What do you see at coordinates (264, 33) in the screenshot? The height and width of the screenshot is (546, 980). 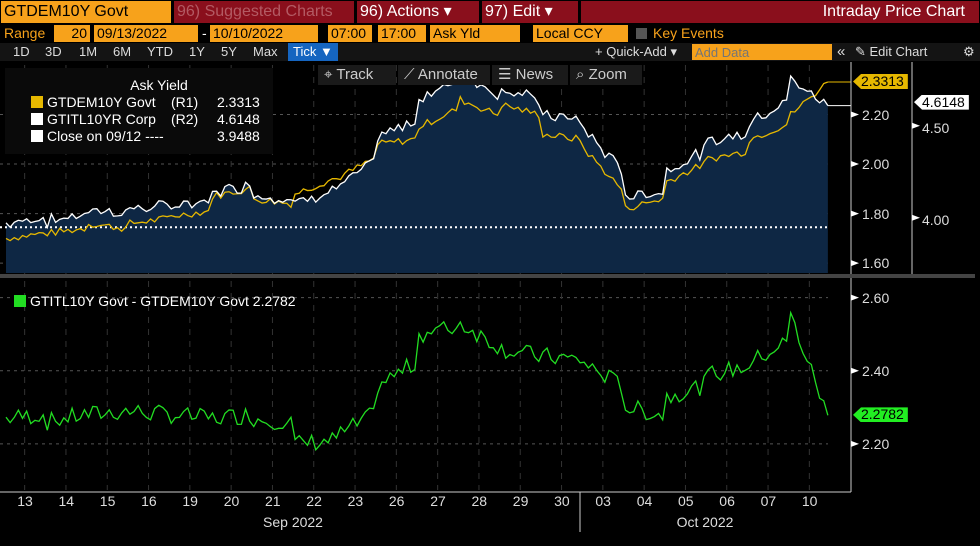 I see `end-date-input: 10/10/2022` at bounding box center [264, 33].